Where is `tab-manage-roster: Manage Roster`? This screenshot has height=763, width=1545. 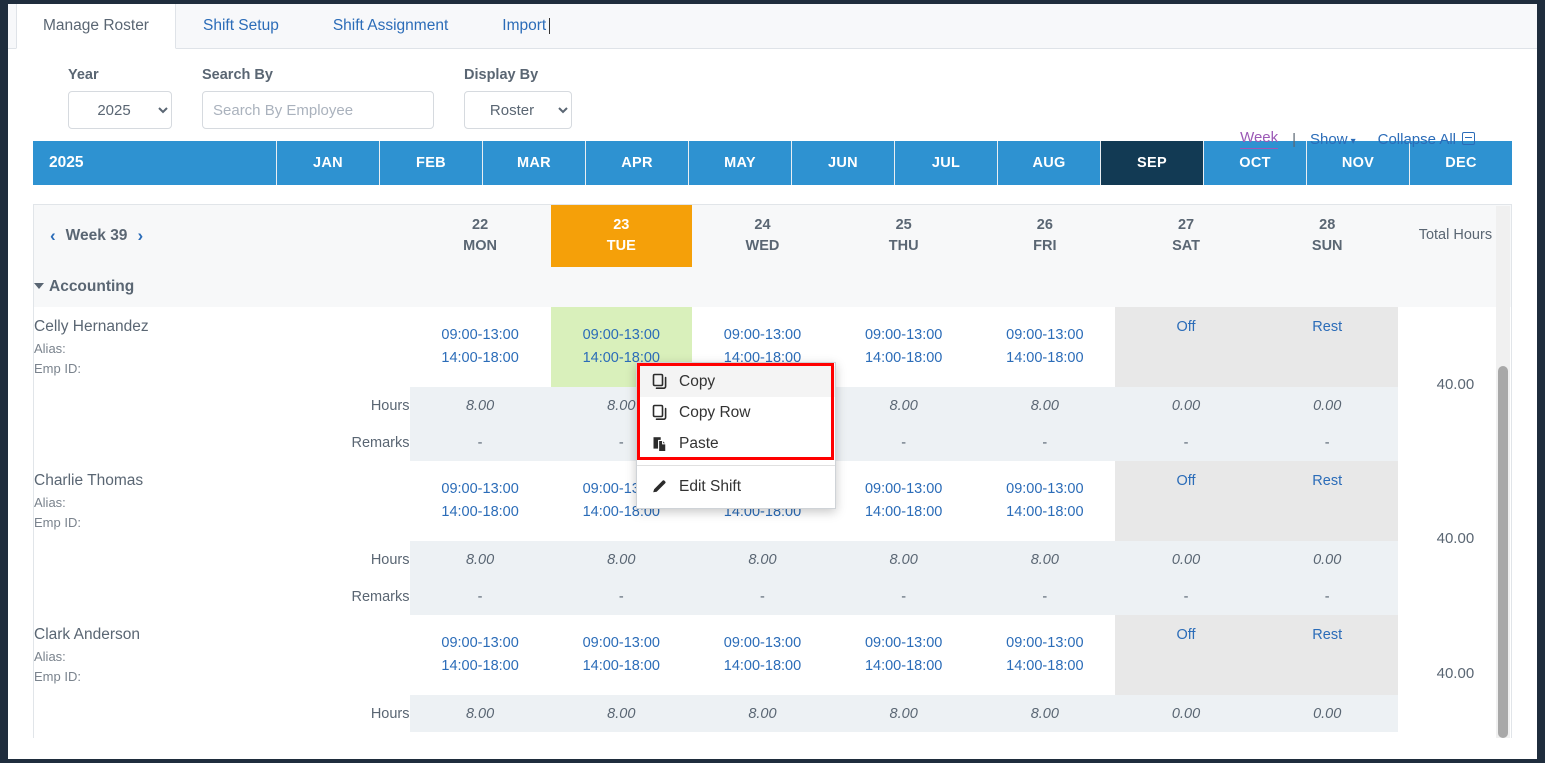 tab-manage-roster: Manage Roster is located at coordinates (96, 26).